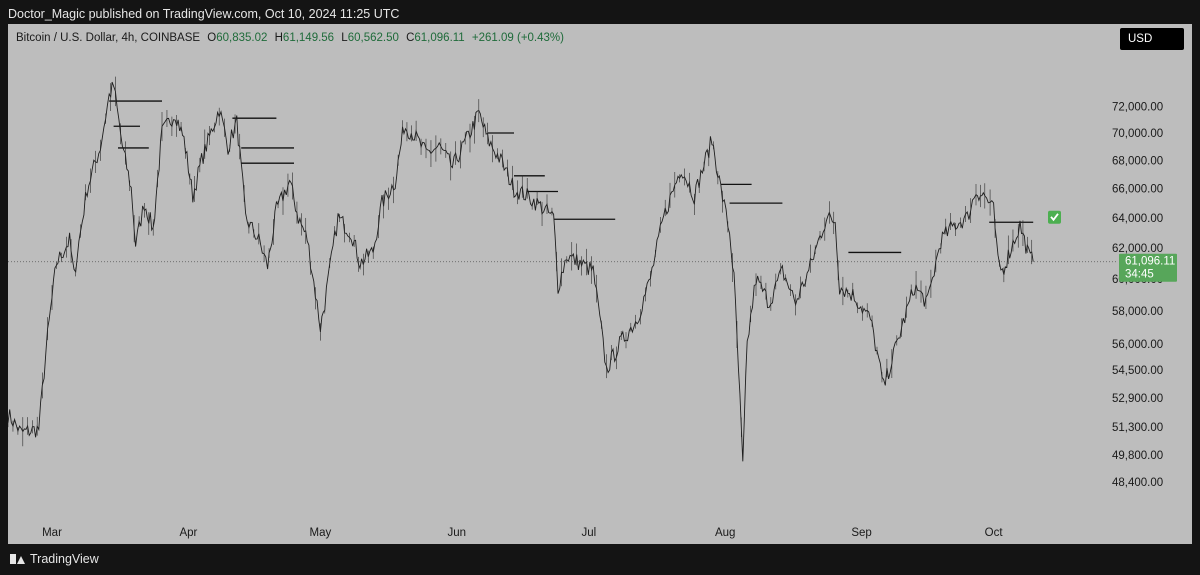  Describe the element at coordinates (1137, 428) in the screenshot. I see `y-tick-label: 51,300.00` at that location.